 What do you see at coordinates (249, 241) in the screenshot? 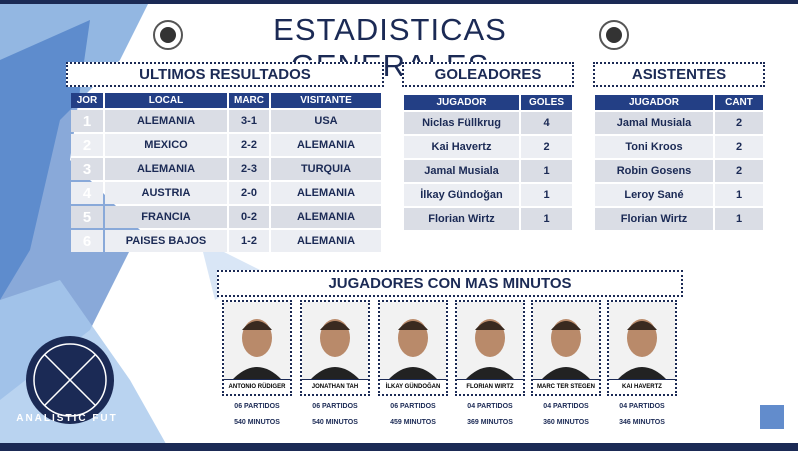
I see `table-cell: 1-2` at bounding box center [249, 241].